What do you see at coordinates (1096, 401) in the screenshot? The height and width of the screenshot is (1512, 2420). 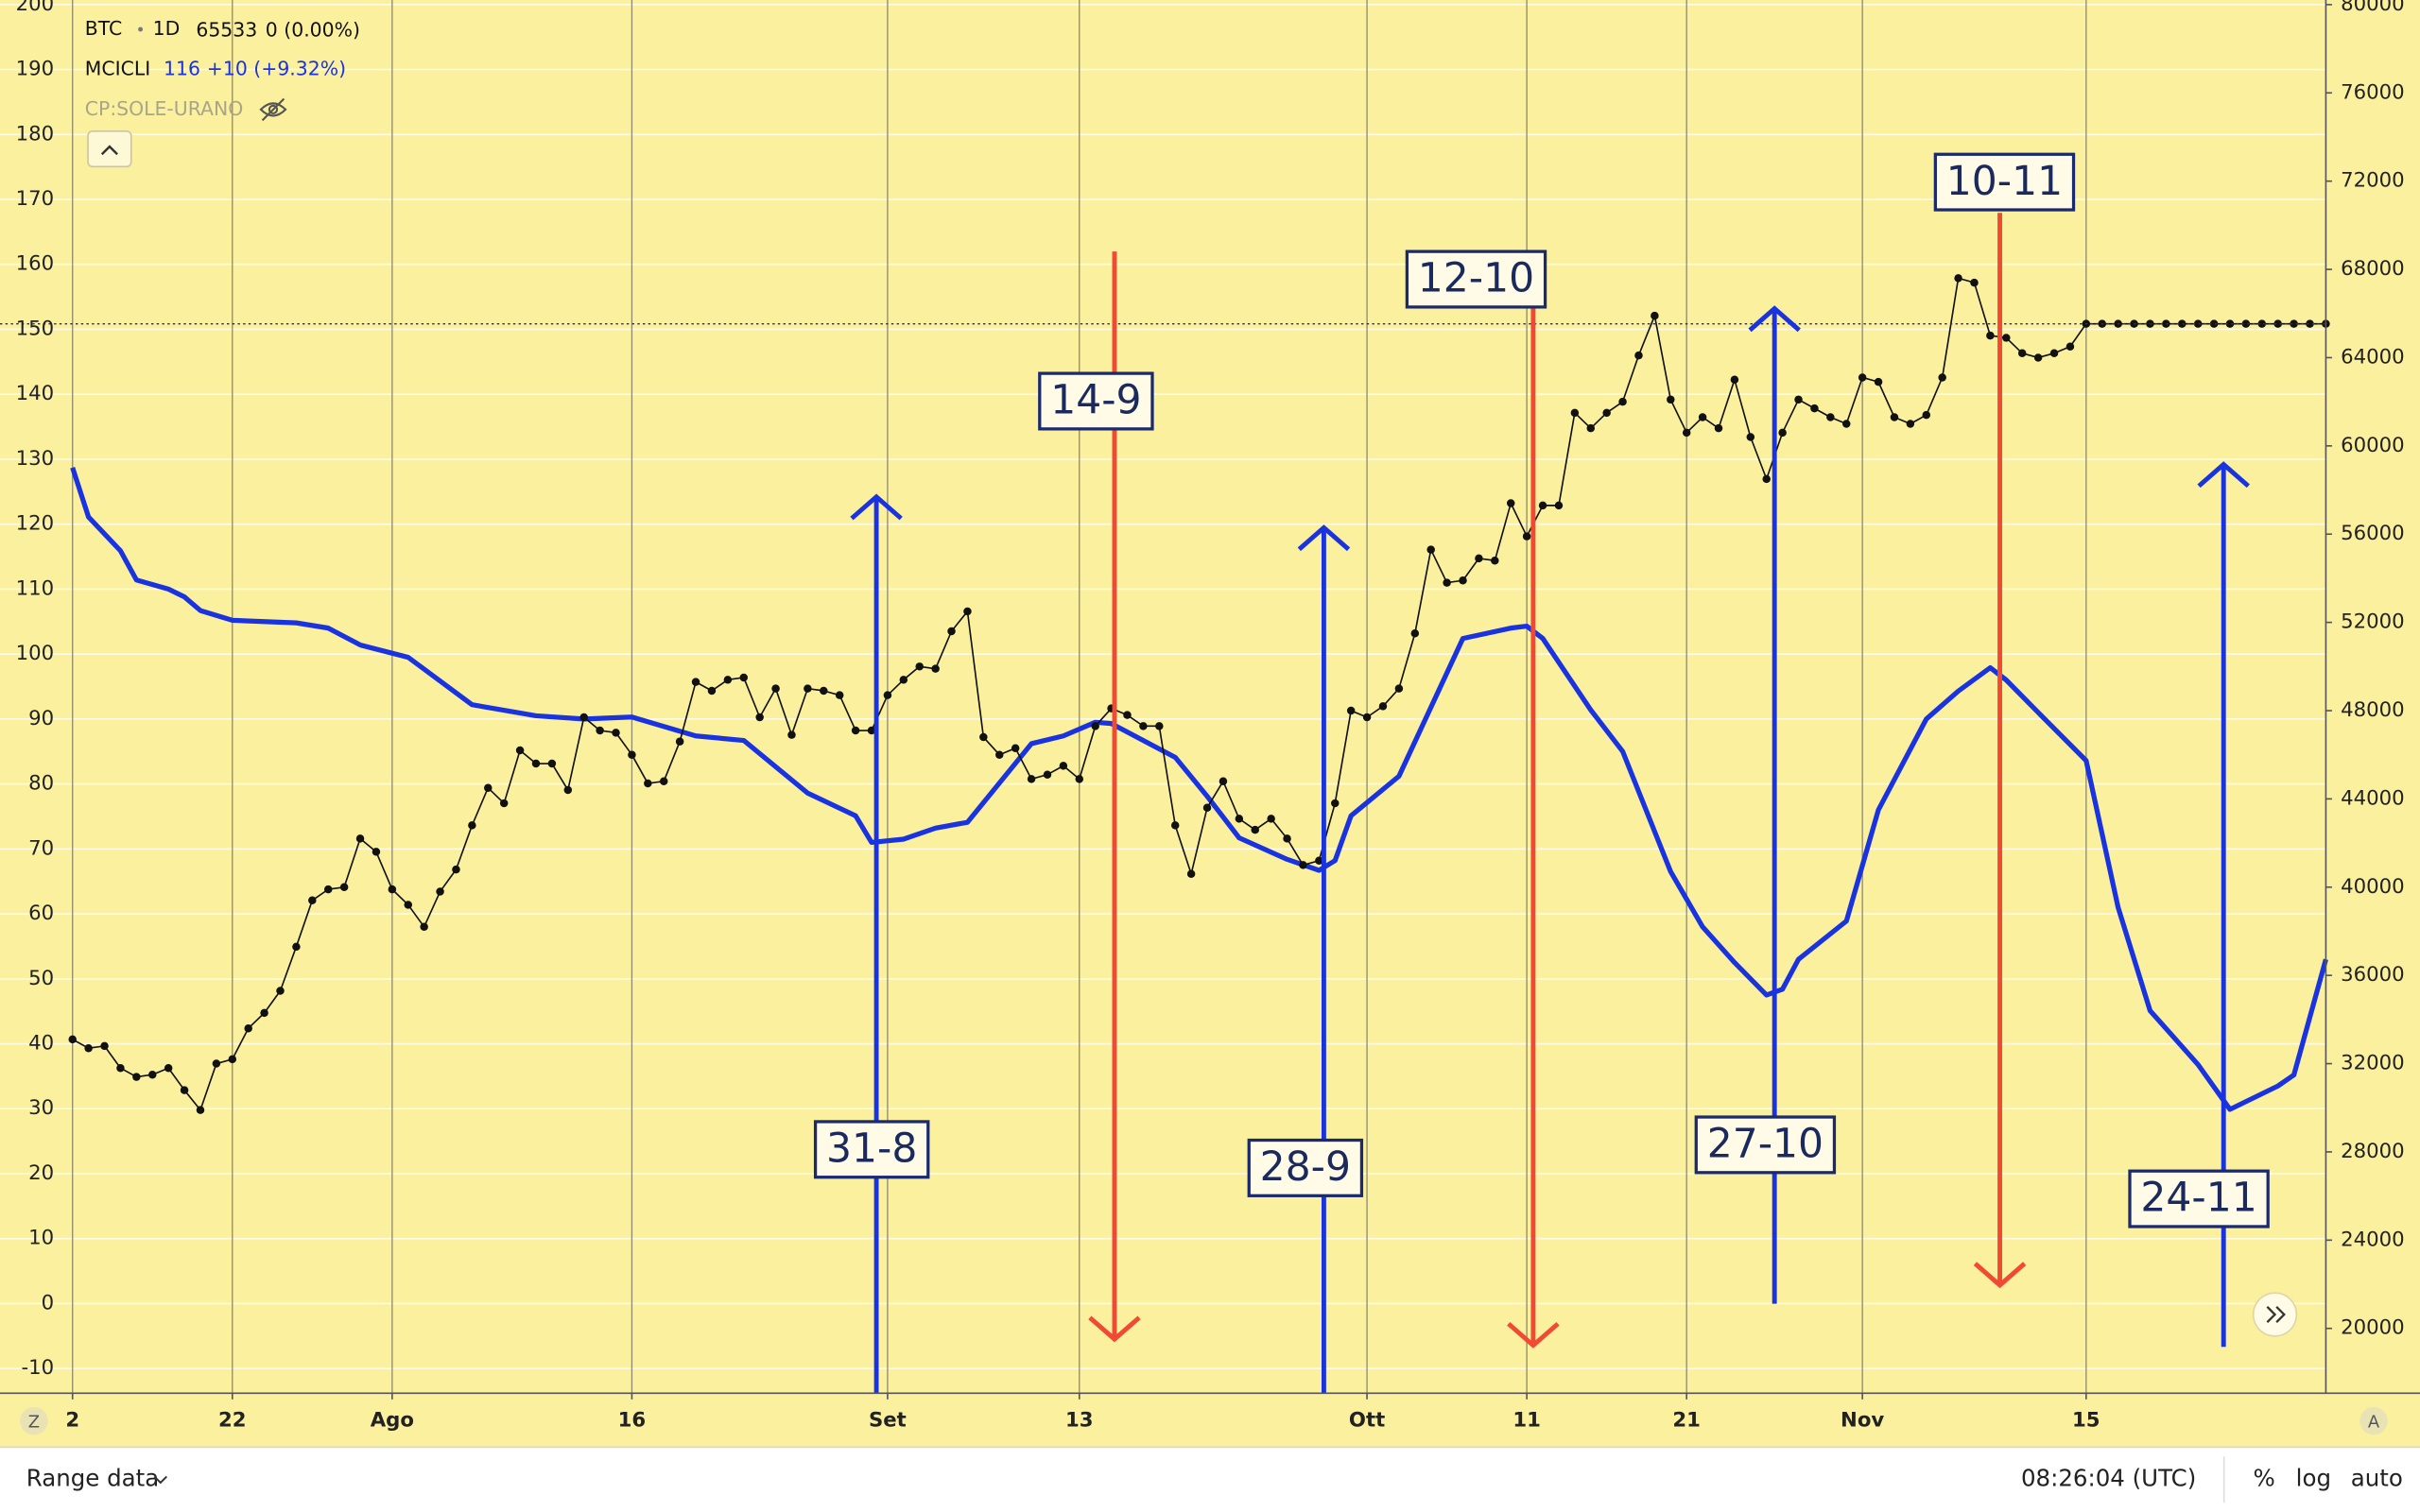 I see `annotation-label: 14-9` at bounding box center [1096, 401].